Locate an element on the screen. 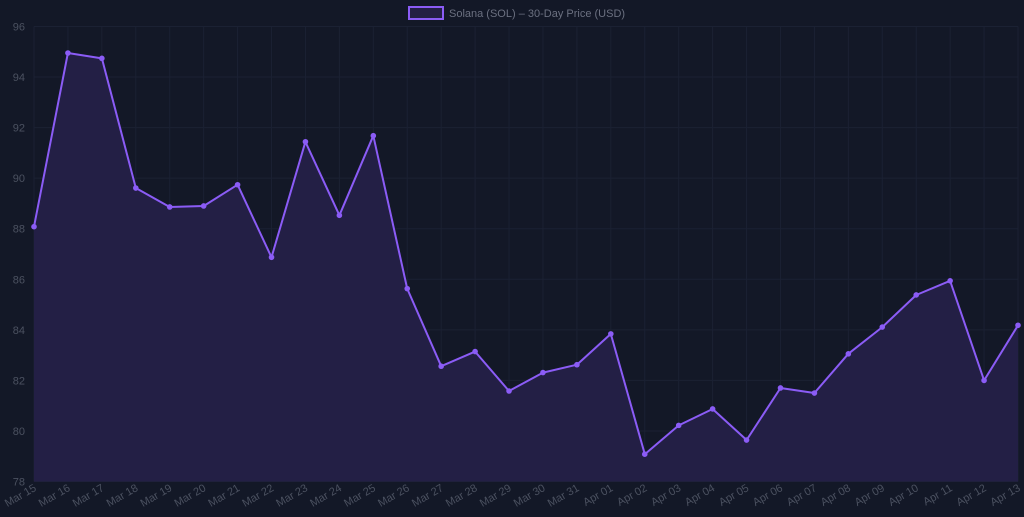 The width and height of the screenshot is (1024, 517). y-tick-label: 82 is located at coordinates (19, 381).